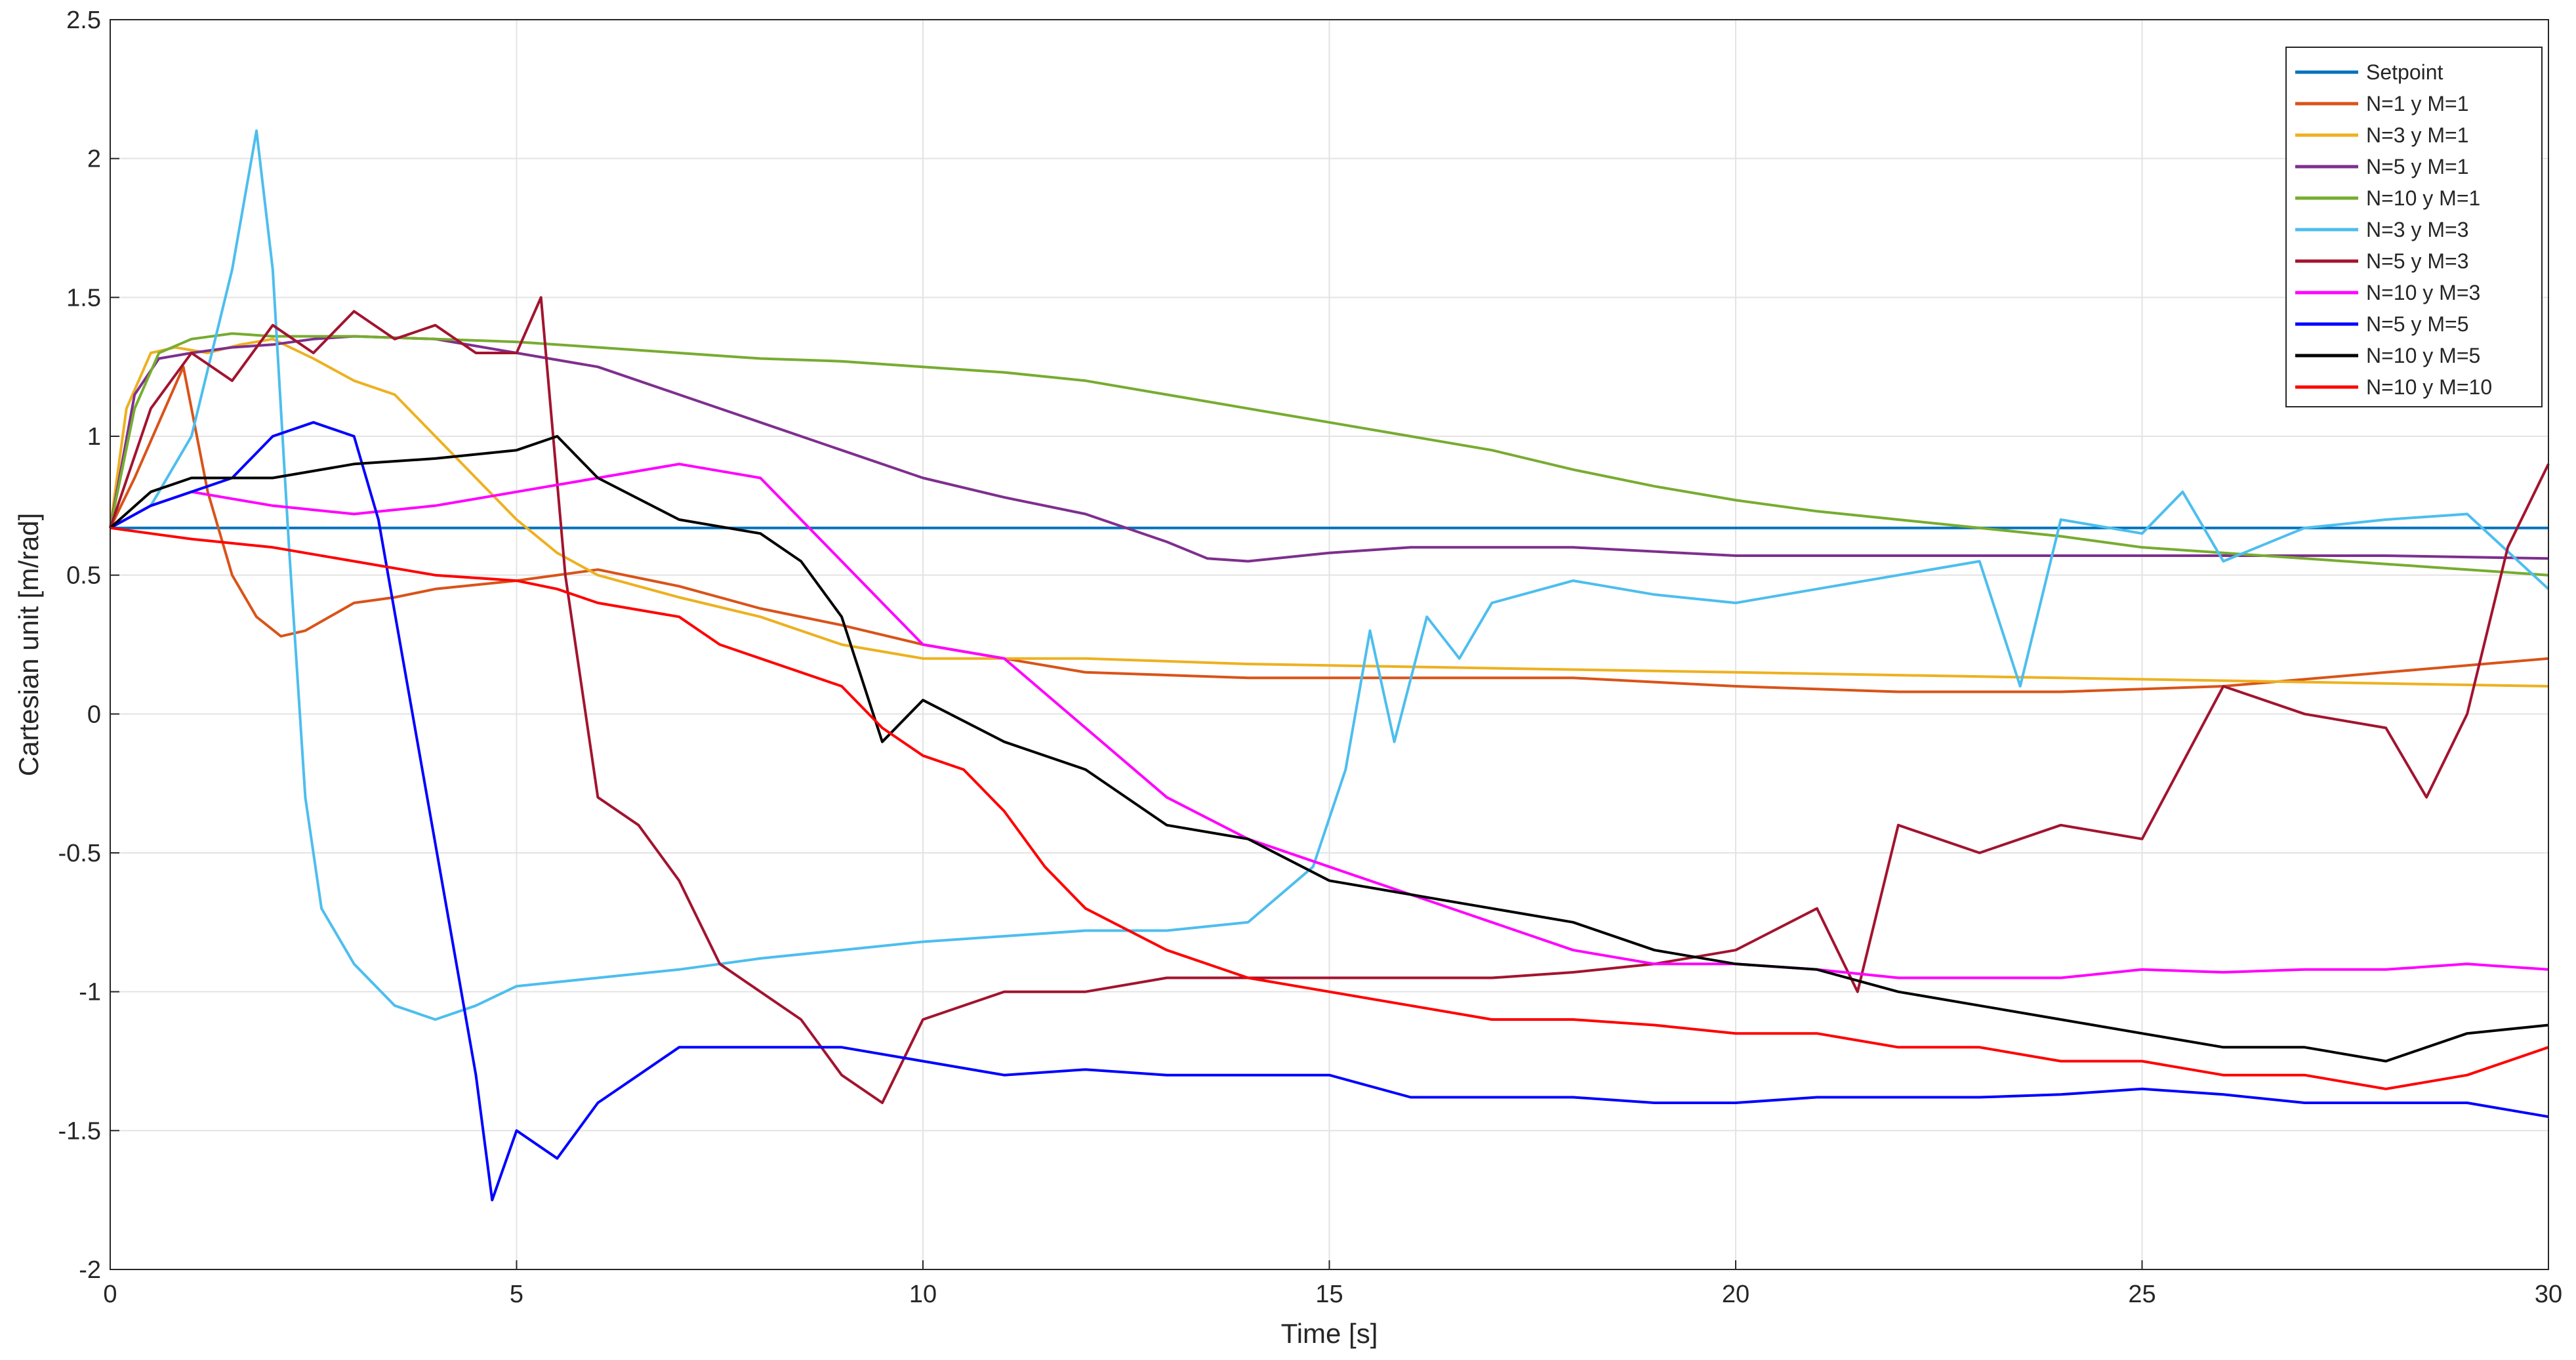 This screenshot has height=1360, width=2576. Describe the element at coordinates (90, 1270) in the screenshot. I see `y-tick-label: -2` at that location.